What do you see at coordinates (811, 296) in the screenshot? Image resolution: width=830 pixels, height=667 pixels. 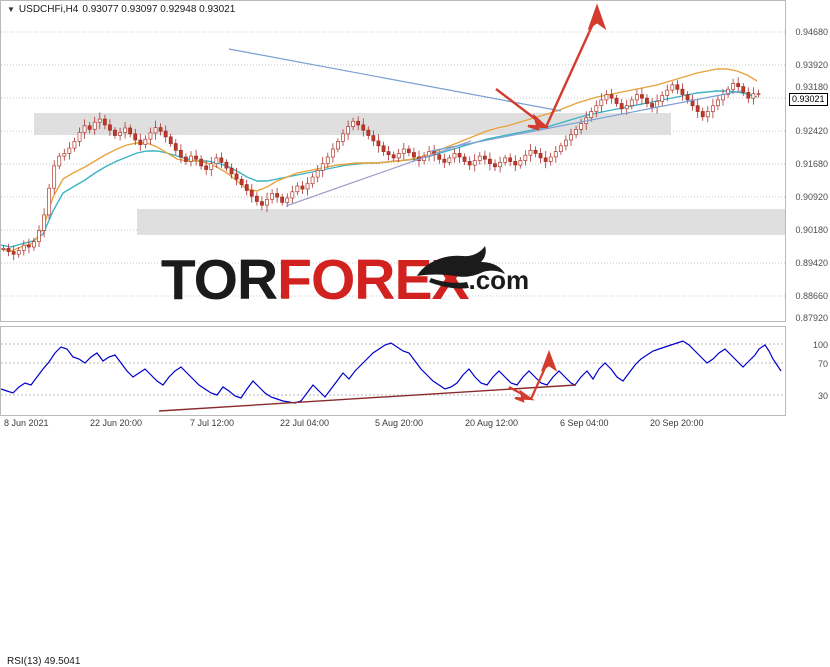 I see `y-tick-8: 0.88660` at bounding box center [811, 296].